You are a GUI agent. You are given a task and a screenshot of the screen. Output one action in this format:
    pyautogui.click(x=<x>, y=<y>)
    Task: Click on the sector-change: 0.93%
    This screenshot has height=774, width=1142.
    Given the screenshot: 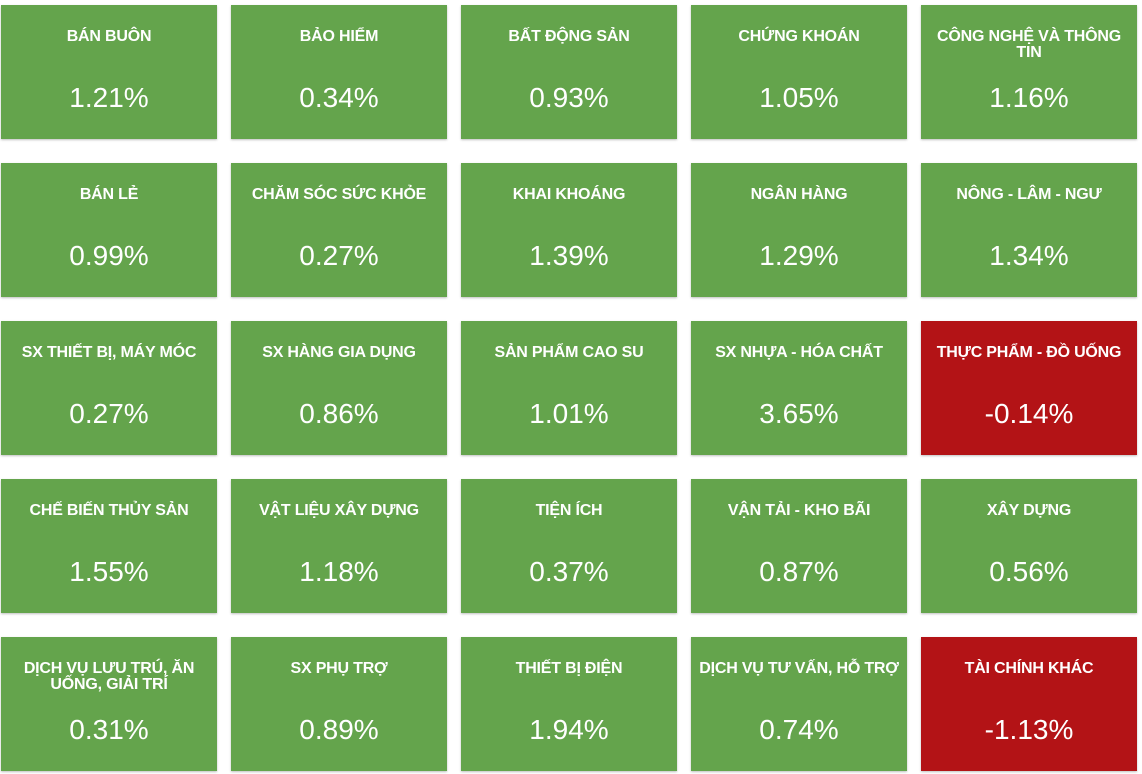 What is the action you would take?
    pyautogui.click(x=569, y=97)
    